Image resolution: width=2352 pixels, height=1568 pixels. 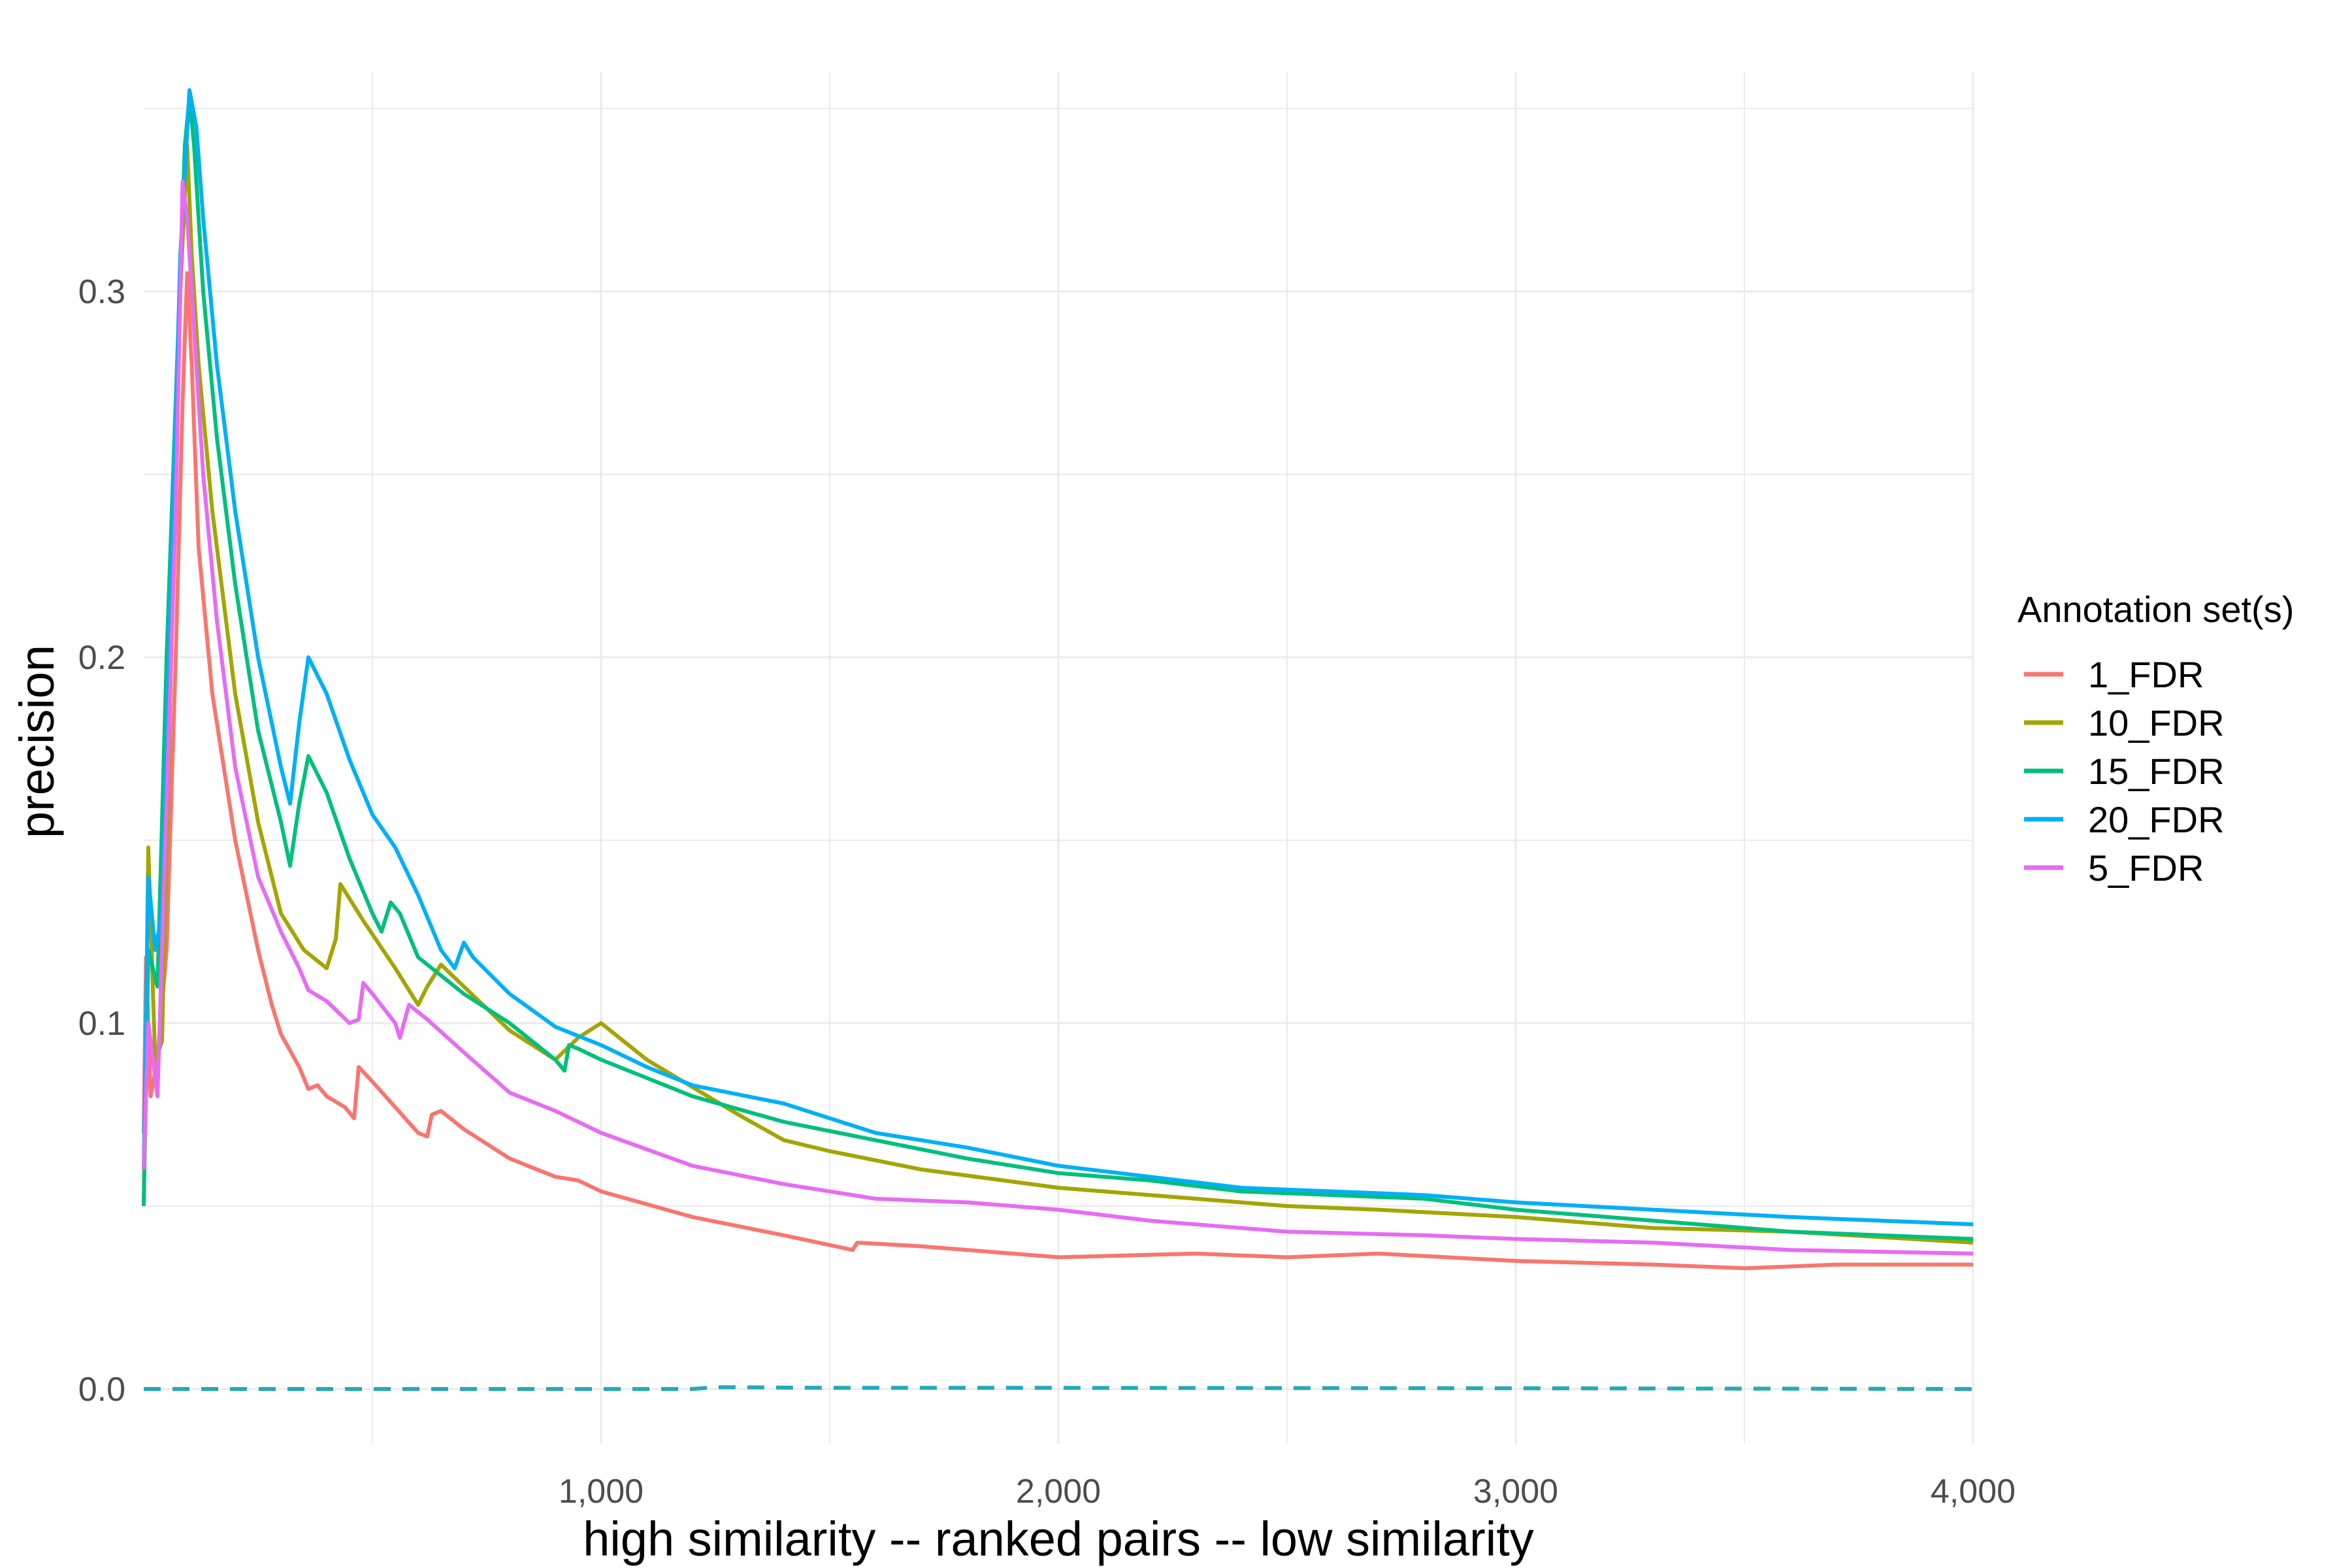 I want to click on x-tick-label: 4,000, so click(x=1973, y=1492).